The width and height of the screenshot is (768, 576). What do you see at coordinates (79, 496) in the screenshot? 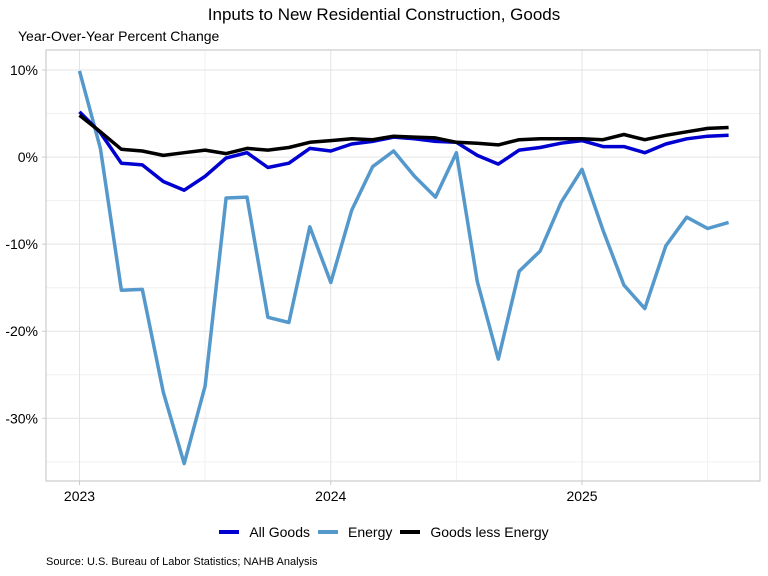
I see `x-tick-label: 2023` at bounding box center [79, 496].